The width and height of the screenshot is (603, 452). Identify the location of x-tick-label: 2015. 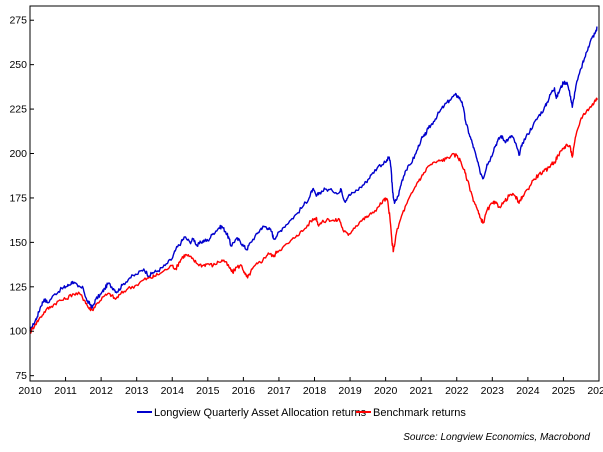
(208, 391).